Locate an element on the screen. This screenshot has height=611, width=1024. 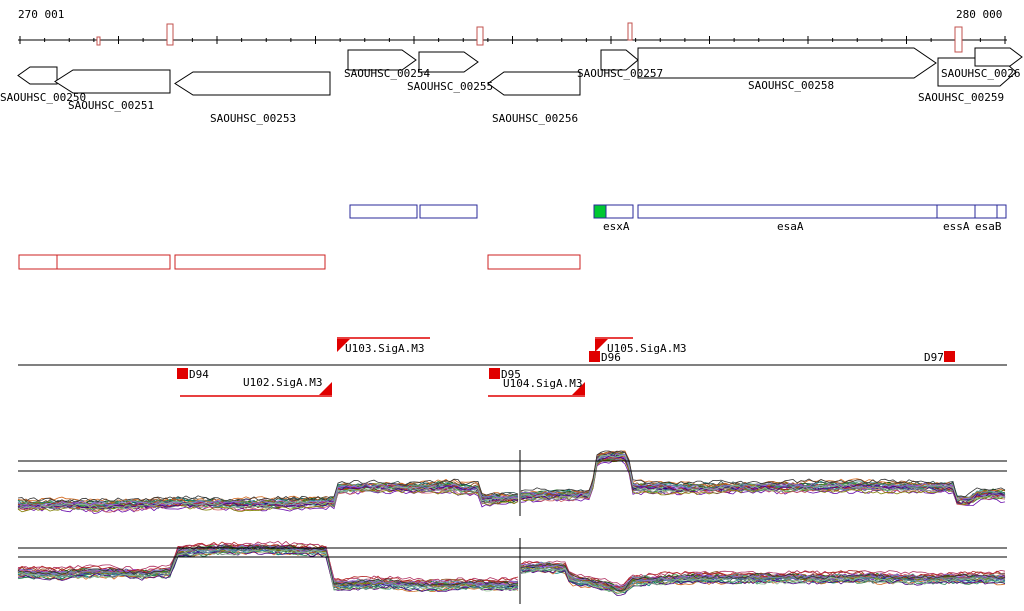
transcript-box-esaB is located at coordinates (986, 211).